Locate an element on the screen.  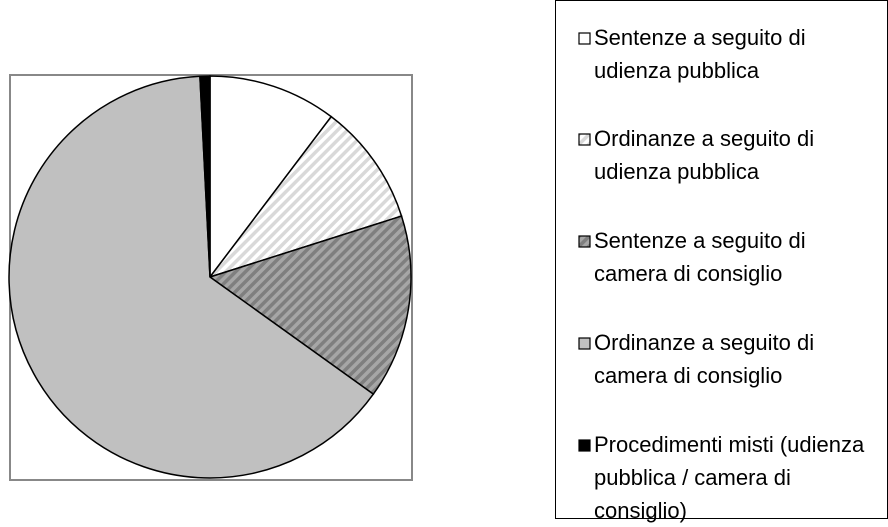
legend-entry: Sentenze a seguito di udienza pubblica is located at coordinates (723, 54).